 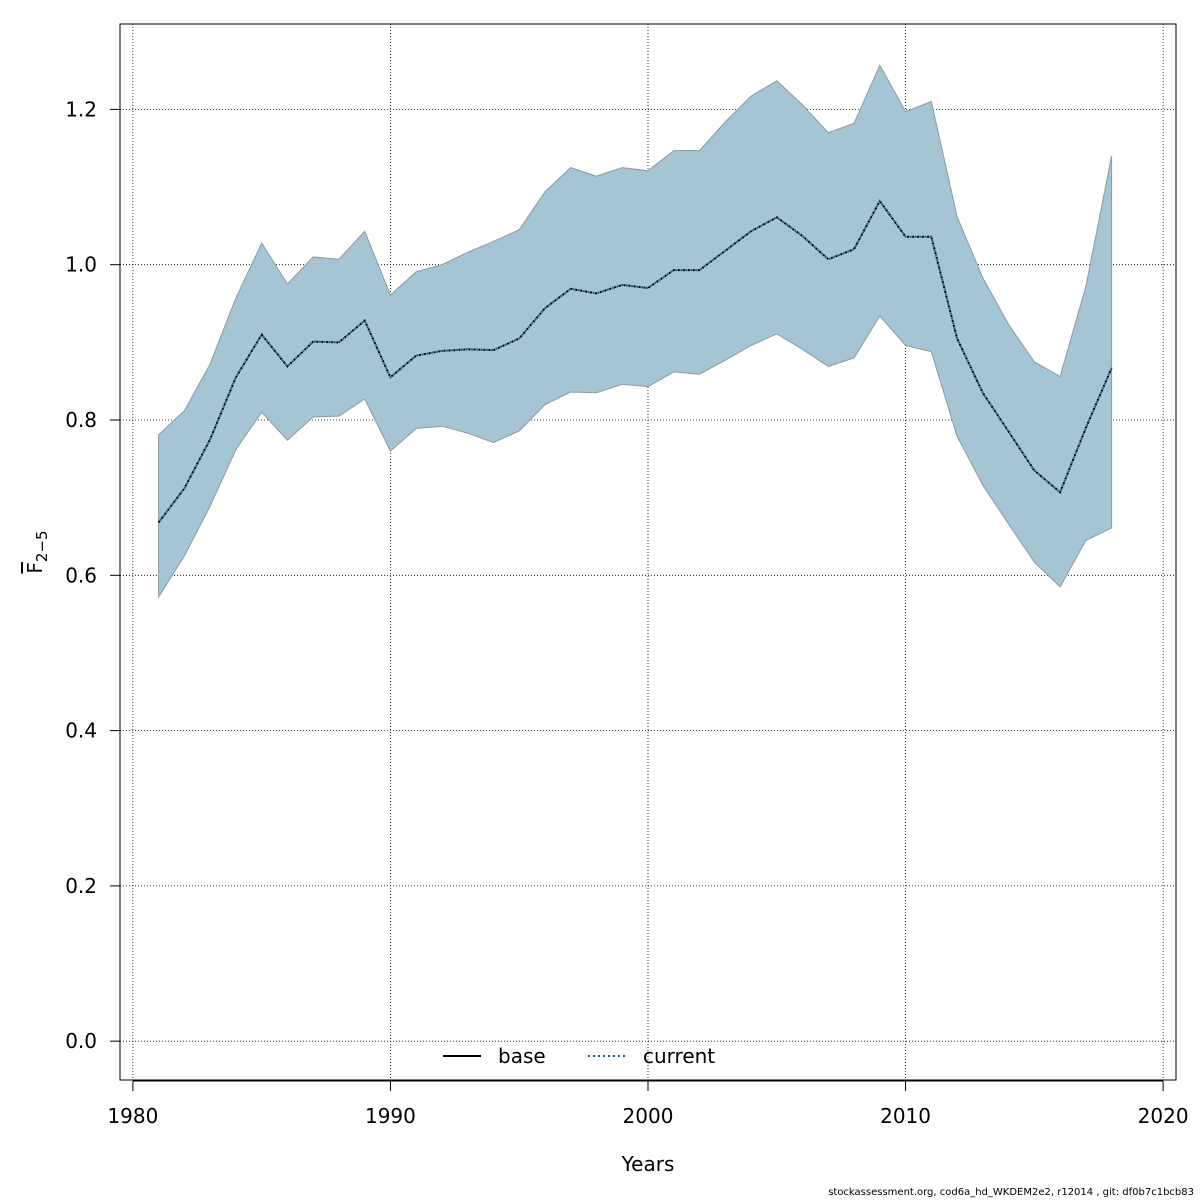 I want to click on x-tick-label-2020: 2020, so click(x=1163, y=1116).